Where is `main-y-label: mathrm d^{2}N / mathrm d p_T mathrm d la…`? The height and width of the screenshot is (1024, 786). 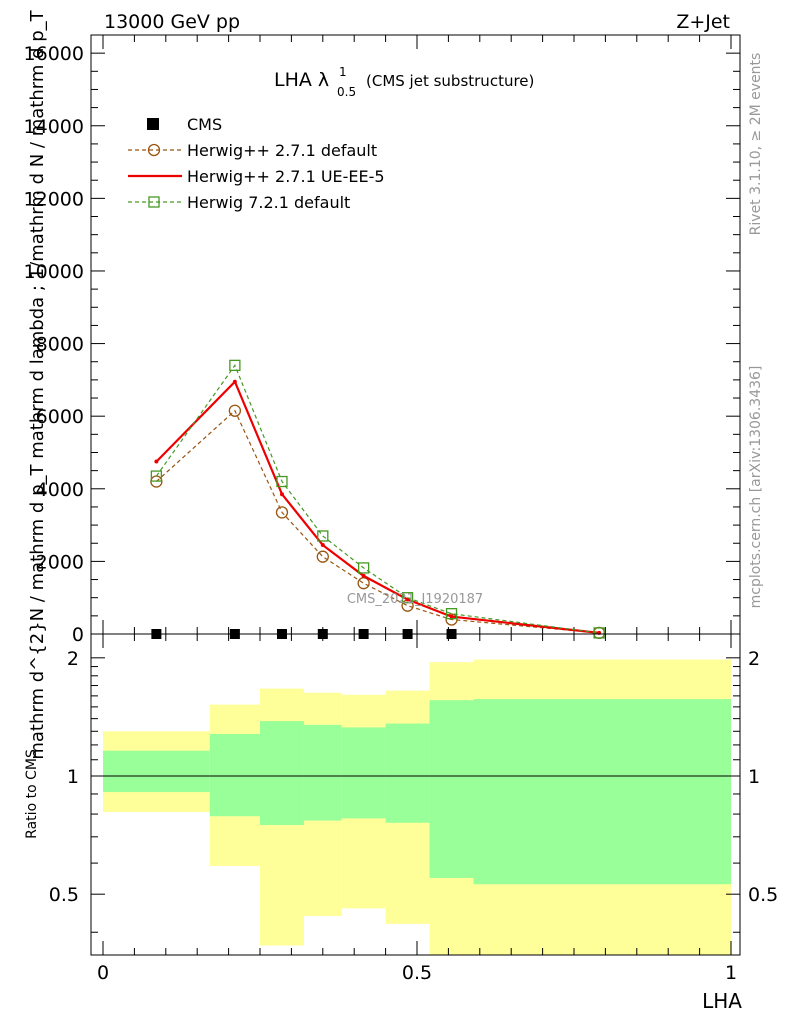
main-y-label: mathrm d^{2}N / mathrm d p_T mathrm d la… is located at coordinates (37, 384).